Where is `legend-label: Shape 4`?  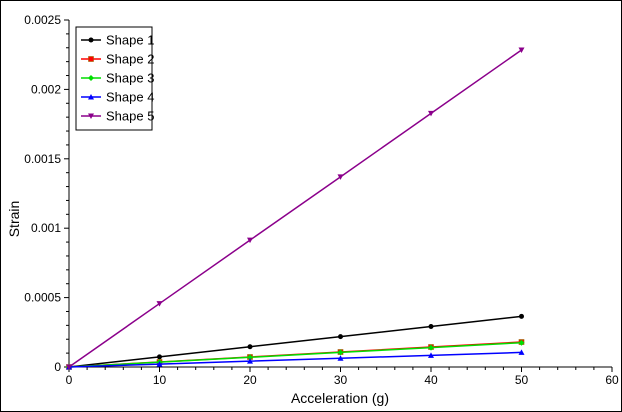 legend-label: Shape 4 is located at coordinates (130, 97).